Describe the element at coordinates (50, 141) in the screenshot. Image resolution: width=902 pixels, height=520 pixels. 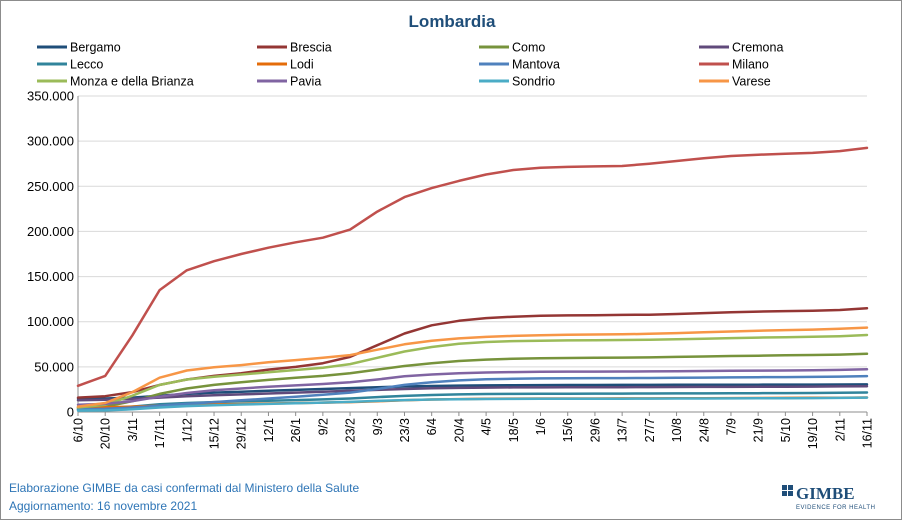
I see `y-tick-label: 300.000` at that location.